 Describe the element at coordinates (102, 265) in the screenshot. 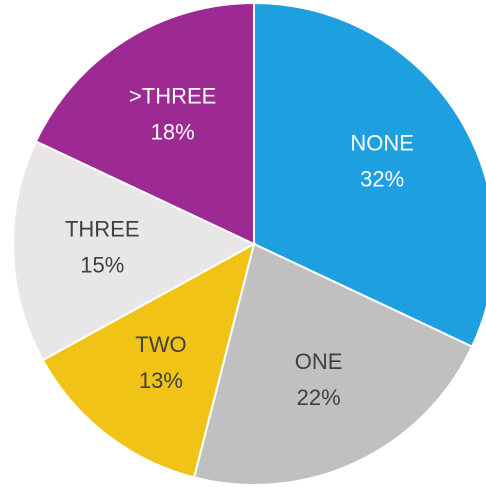

I see `slice-value-label: 15%` at that location.